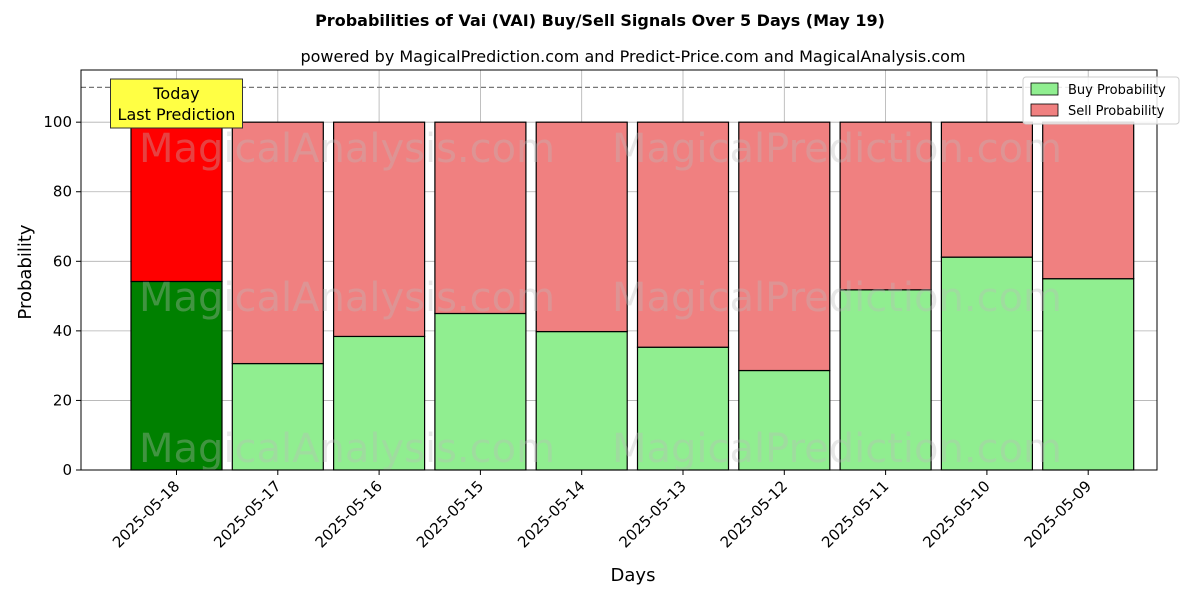  I want to click on legend-frame, so click(1101, 100).